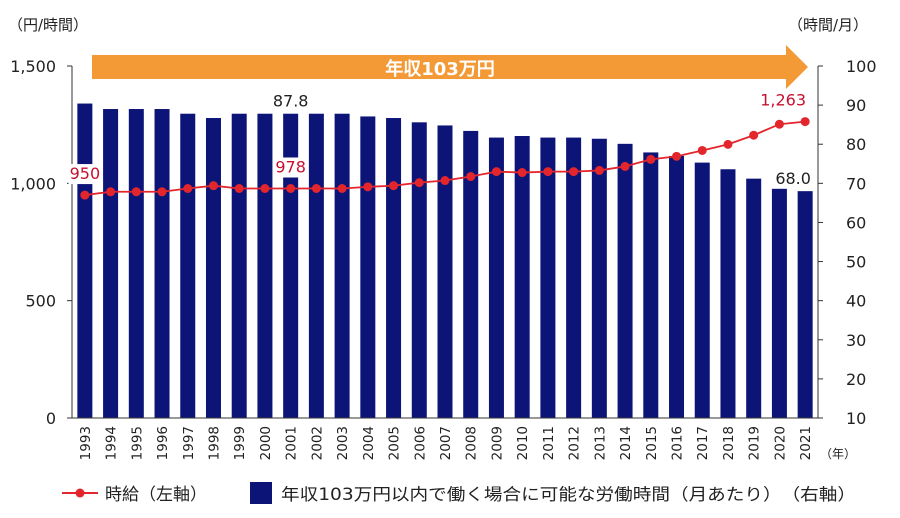 This screenshot has height=518, width=900. I want to click on legend: 時給（左軸） 年収103万円以内で働く場合に可能な労働時間（月あたり） （右軸）, so click(459, 493).